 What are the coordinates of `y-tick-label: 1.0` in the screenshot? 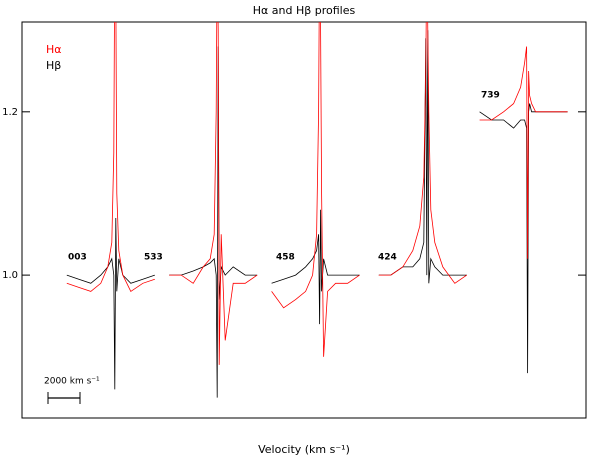 It's located at (10, 275).